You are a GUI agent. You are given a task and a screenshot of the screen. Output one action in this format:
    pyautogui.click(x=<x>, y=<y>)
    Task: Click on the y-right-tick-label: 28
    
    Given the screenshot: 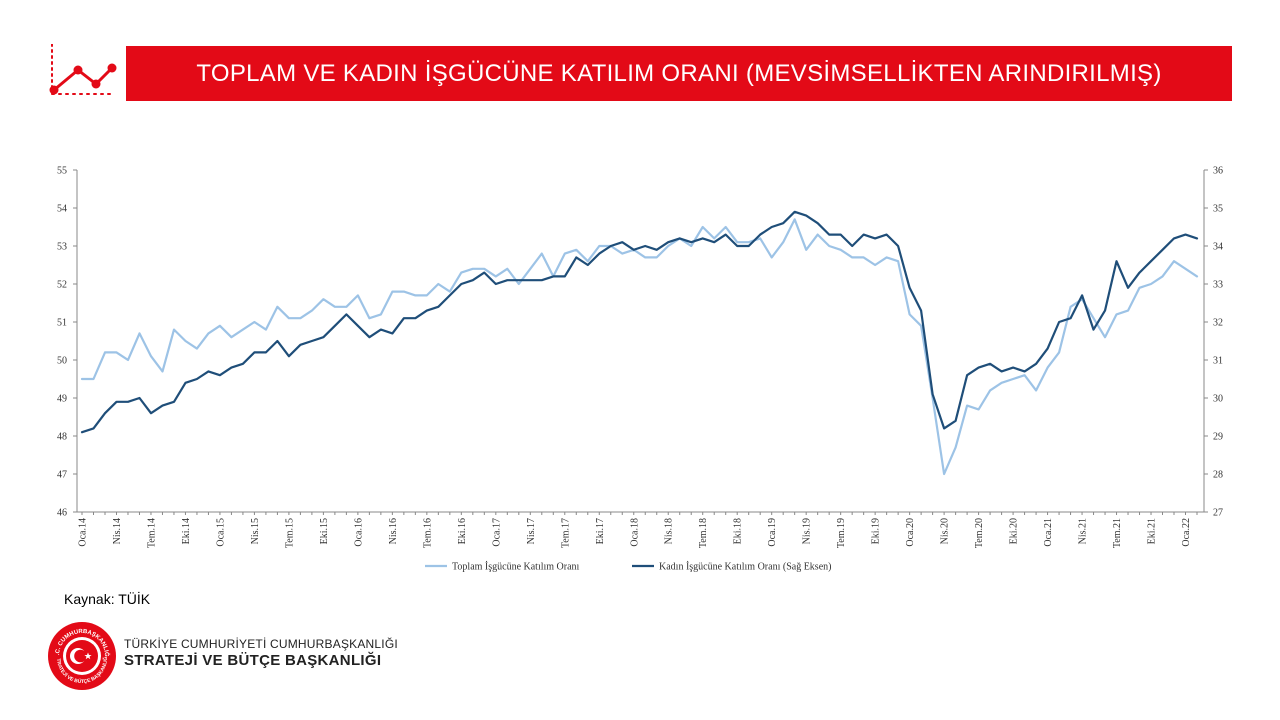 What is the action you would take?
    pyautogui.click(x=1218, y=475)
    